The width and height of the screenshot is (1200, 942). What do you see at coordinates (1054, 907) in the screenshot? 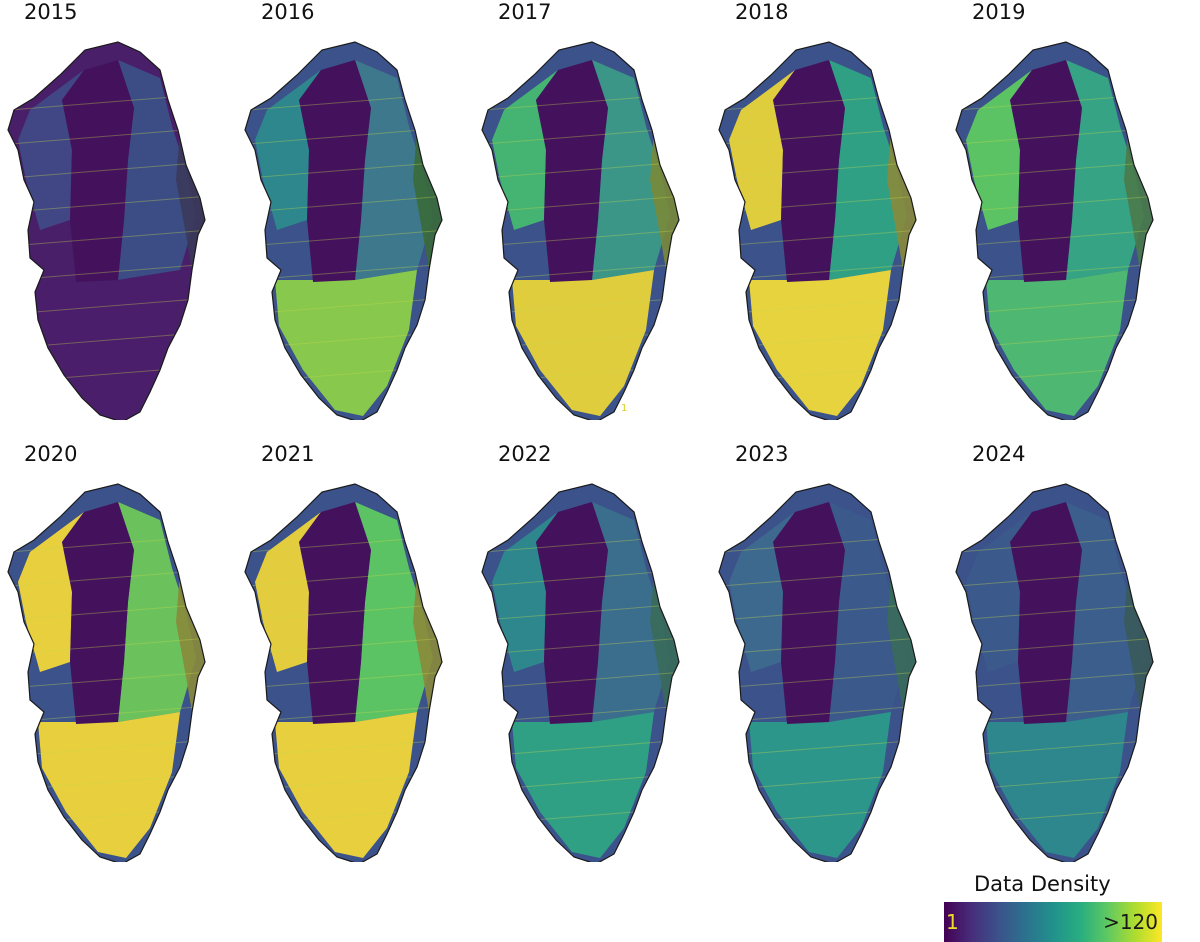
I see `colorbar-legend: Data Density 1 >120` at bounding box center [1054, 907].